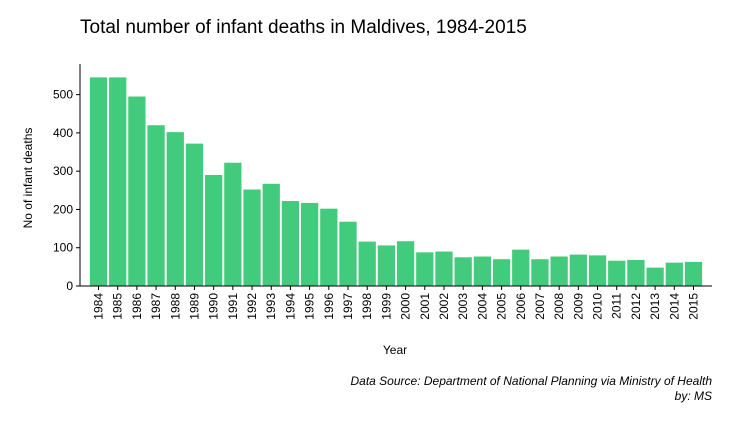 Image resolution: width=732 pixels, height=422 pixels. Describe the element at coordinates (214, 230) in the screenshot. I see `bar-1990` at that location.